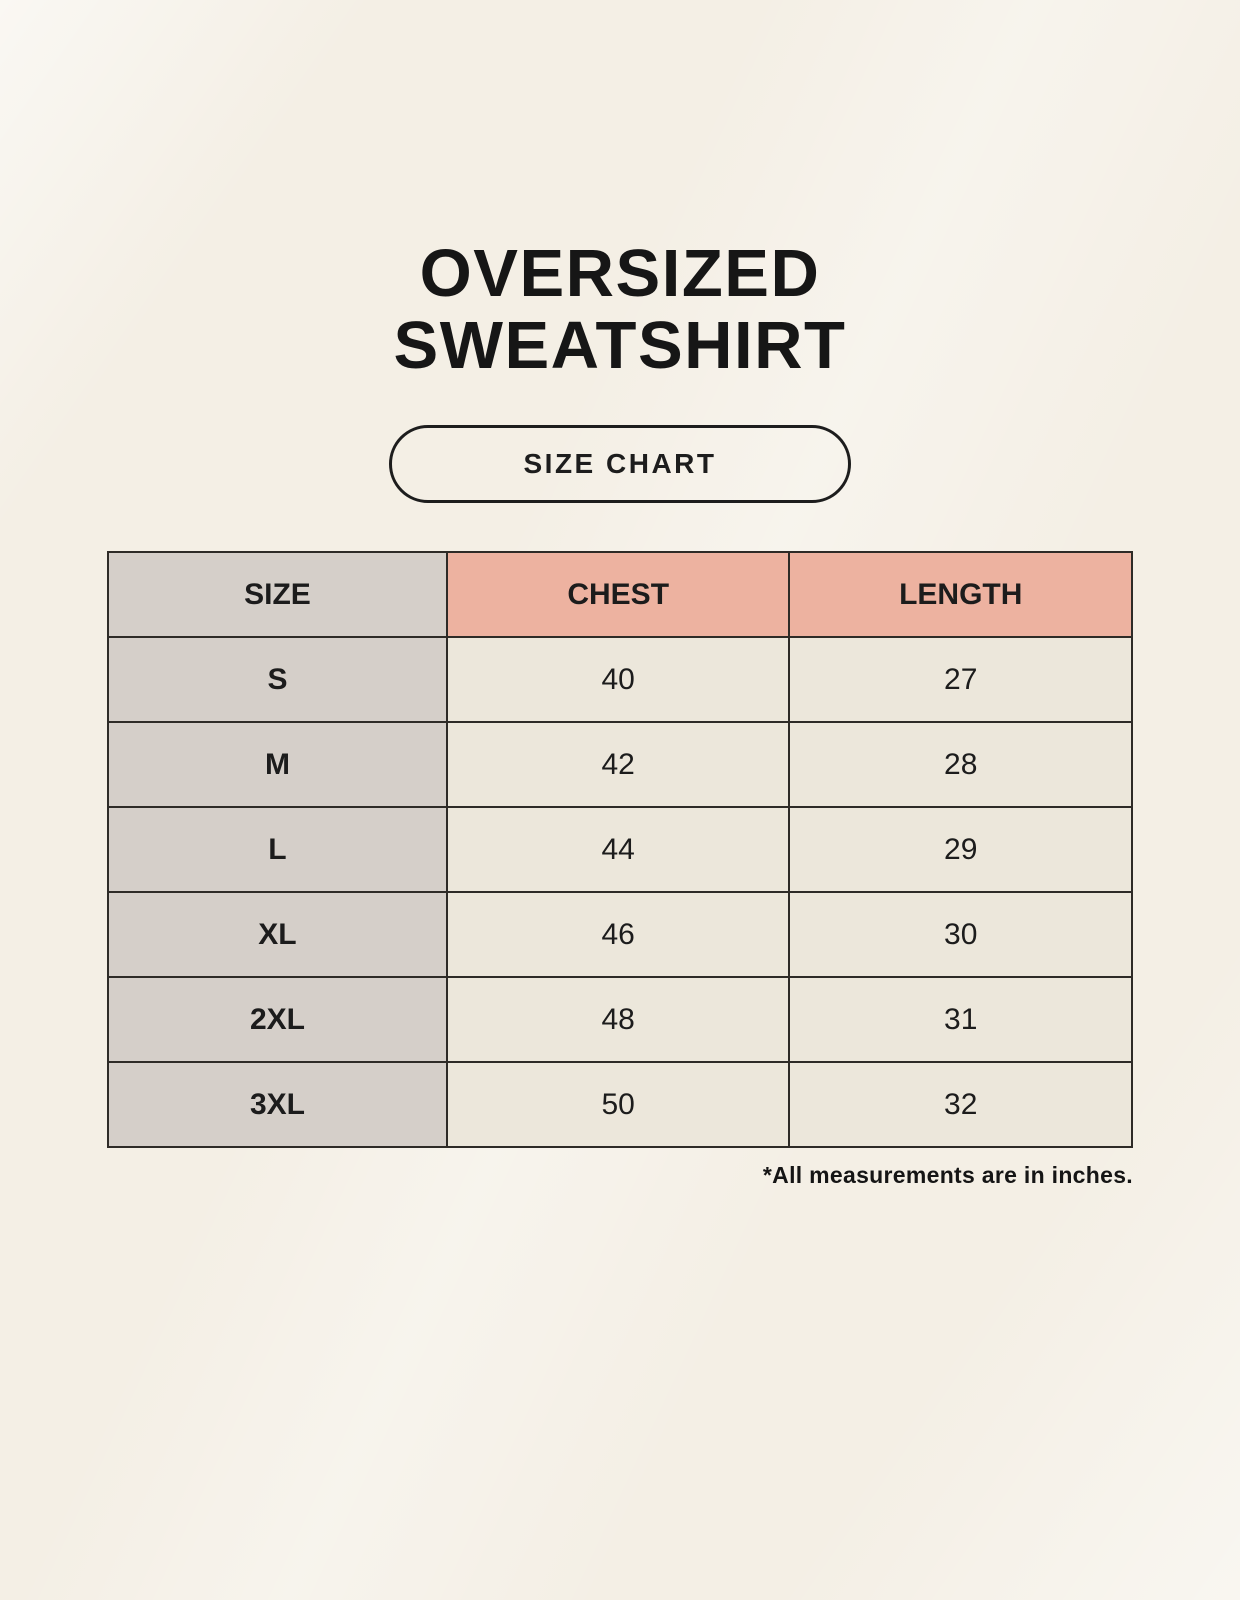 This screenshot has height=1600, width=1240. Describe the element at coordinates (960, 850) in the screenshot. I see `length-cell: 29` at that location.